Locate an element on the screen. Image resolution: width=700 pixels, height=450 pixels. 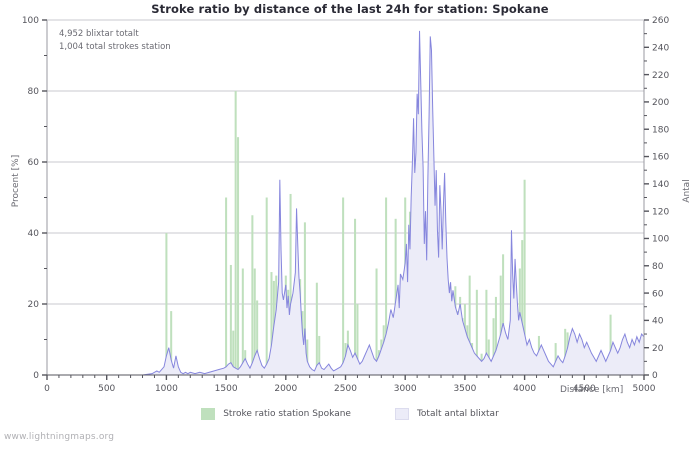
svg-text: 200 is located at coordinates (660, 103).